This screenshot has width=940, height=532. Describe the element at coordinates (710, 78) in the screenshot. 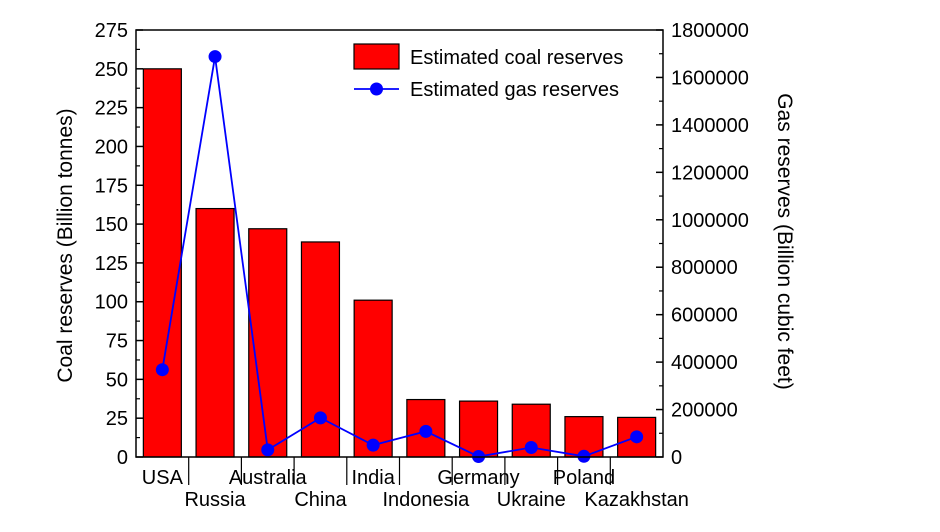

I see `y2-tick-label: 1600000` at that location.